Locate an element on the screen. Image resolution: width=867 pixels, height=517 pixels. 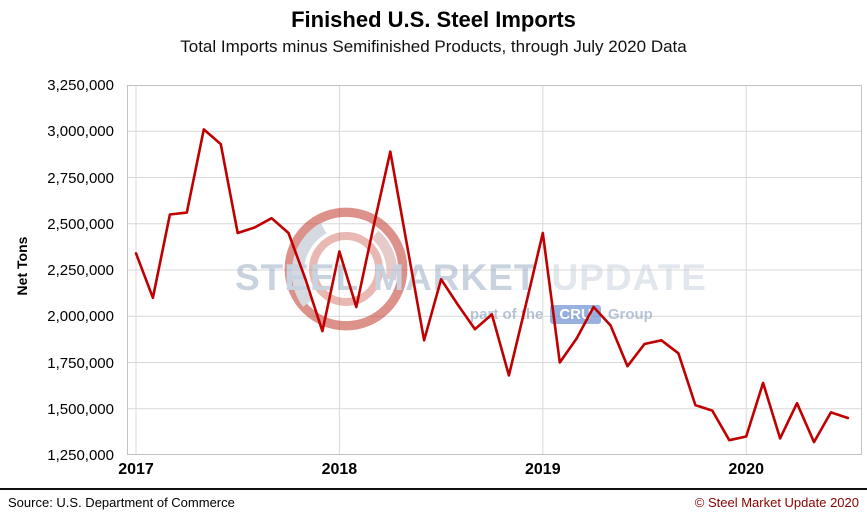
x-axis-labels: 2017 2018 2019 2020 is located at coordinates (433, 472).